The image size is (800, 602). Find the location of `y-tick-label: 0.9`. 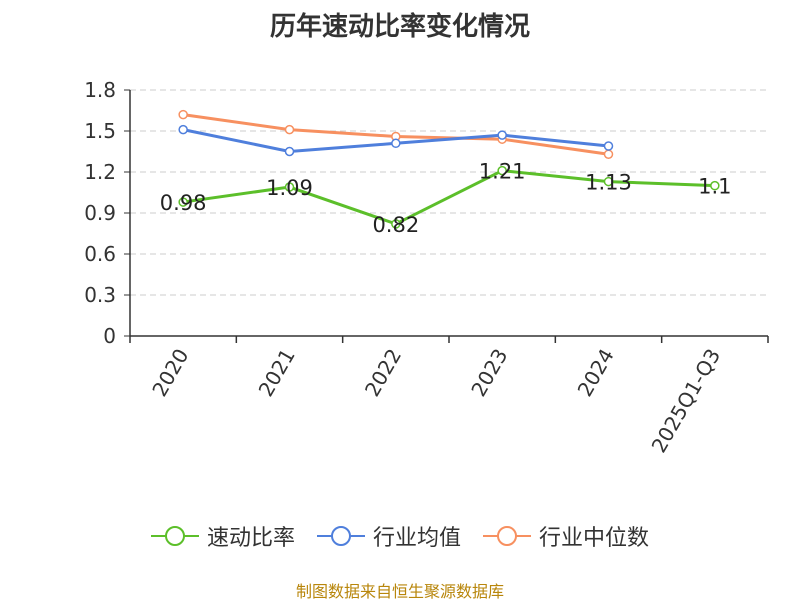

y-tick-label: 0.9 is located at coordinates (100, 213).